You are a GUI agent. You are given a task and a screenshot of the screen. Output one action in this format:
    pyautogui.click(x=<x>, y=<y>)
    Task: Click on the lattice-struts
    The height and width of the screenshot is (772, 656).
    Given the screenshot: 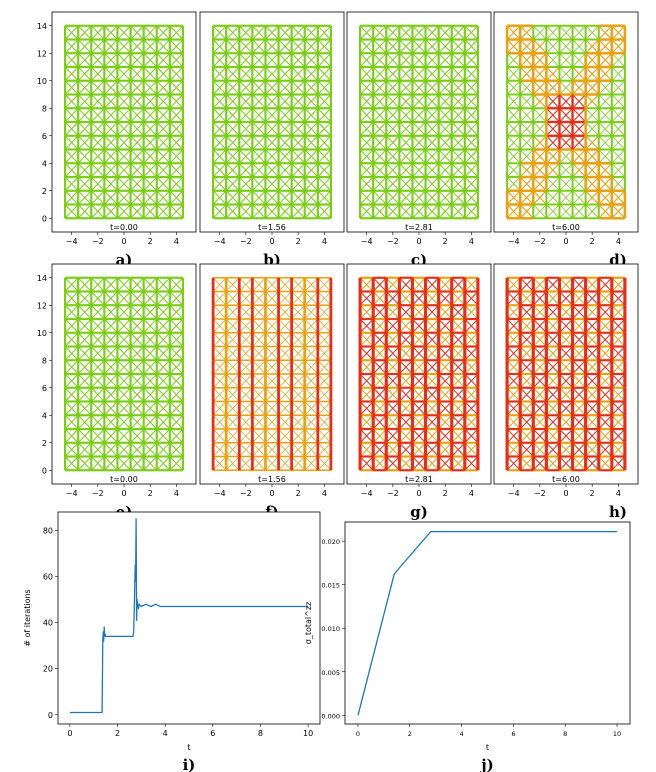 What is the action you would take?
    pyautogui.click(x=419, y=122)
    